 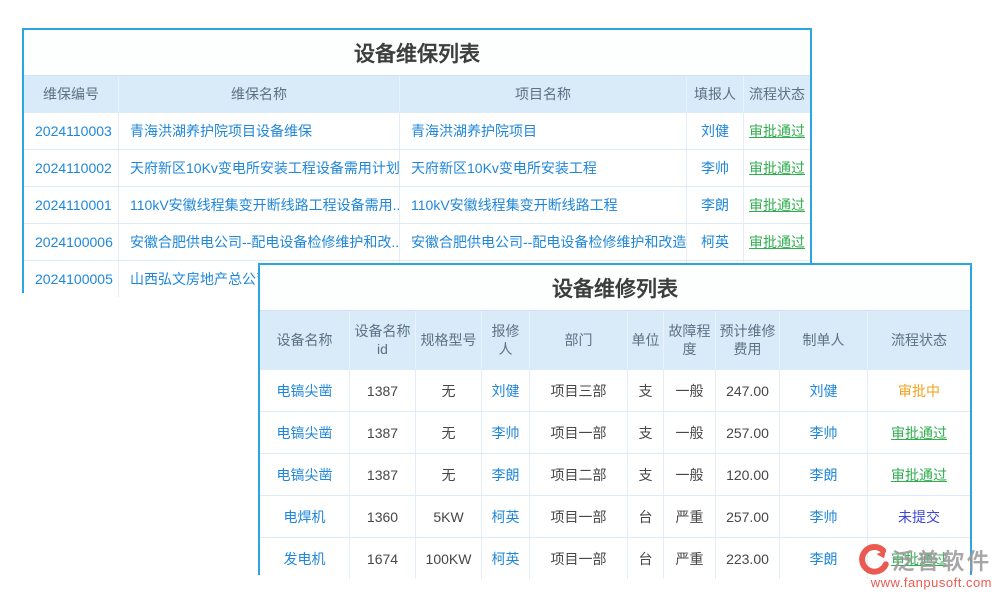 What do you see at coordinates (71, 94) in the screenshot?
I see `col-header-maint-id: 维保编号` at bounding box center [71, 94].